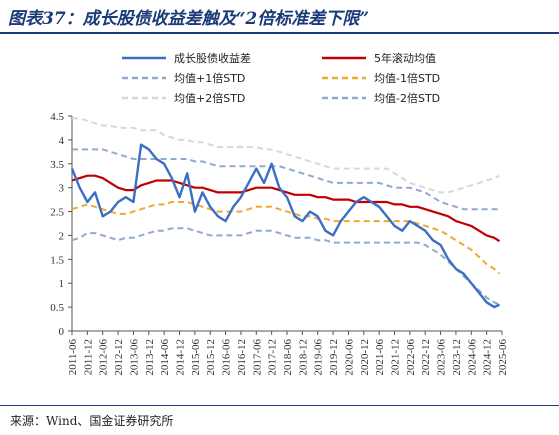 The image size is (559, 435). What do you see at coordinates (73, 357) in the screenshot?
I see `x-tick-label: 2011-06` at bounding box center [73, 357].